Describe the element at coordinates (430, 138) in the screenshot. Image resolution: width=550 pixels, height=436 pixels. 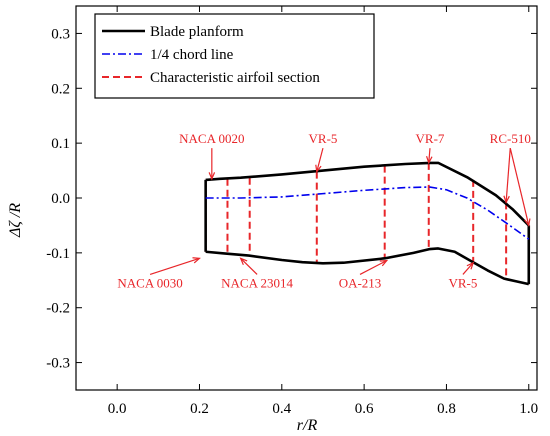
I see `annotation-label: VR-7` at that location.